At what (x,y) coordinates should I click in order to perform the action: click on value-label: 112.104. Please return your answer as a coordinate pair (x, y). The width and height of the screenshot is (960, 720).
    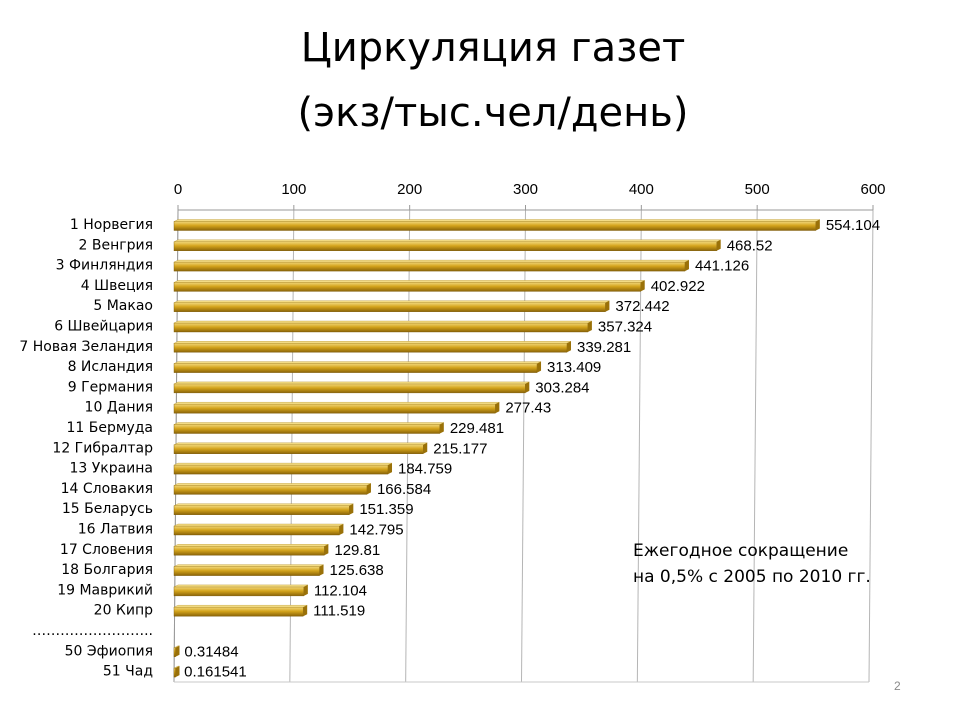
    Looking at the image, I should click on (340, 590).